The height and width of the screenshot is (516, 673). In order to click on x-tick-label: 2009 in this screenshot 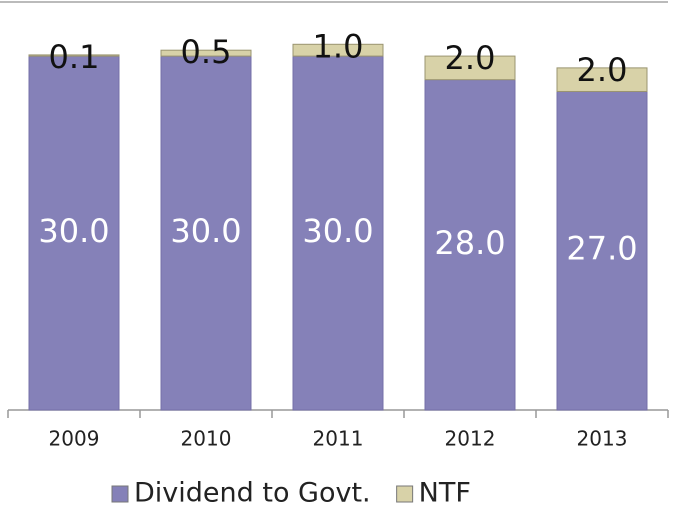, I will do `click(74, 439)`.